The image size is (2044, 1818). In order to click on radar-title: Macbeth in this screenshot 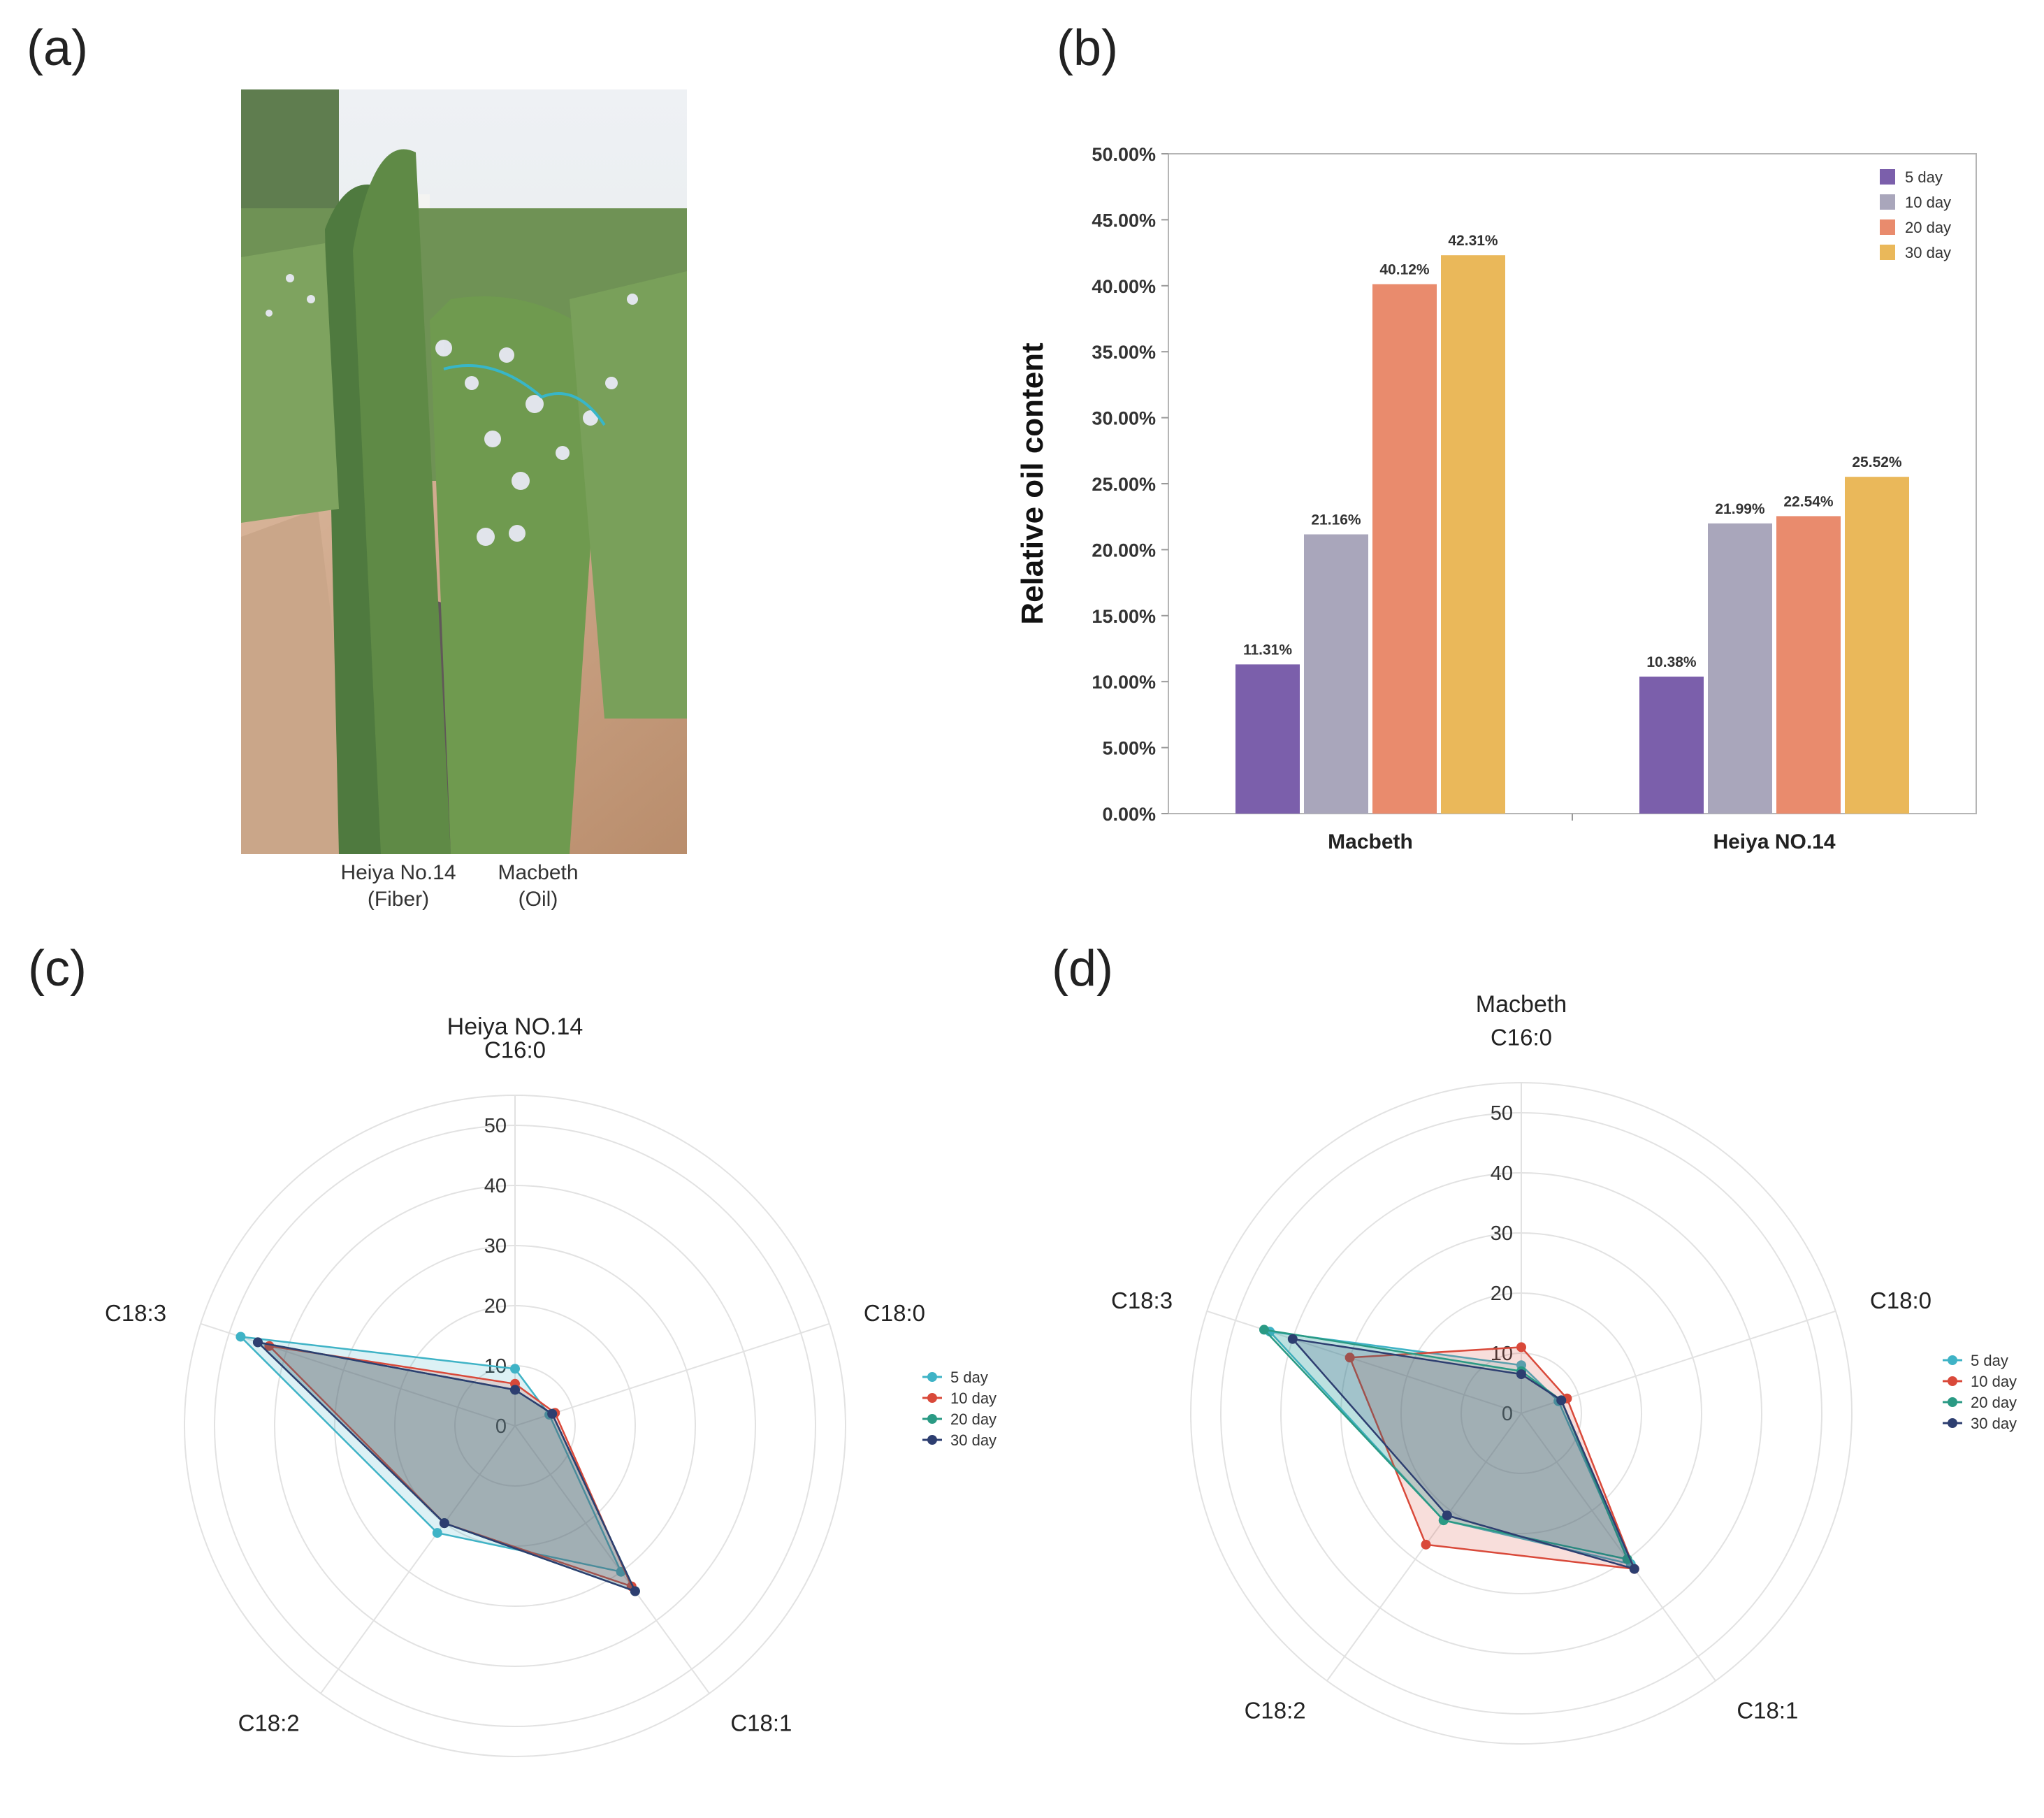, I will do `click(1521, 1005)`.